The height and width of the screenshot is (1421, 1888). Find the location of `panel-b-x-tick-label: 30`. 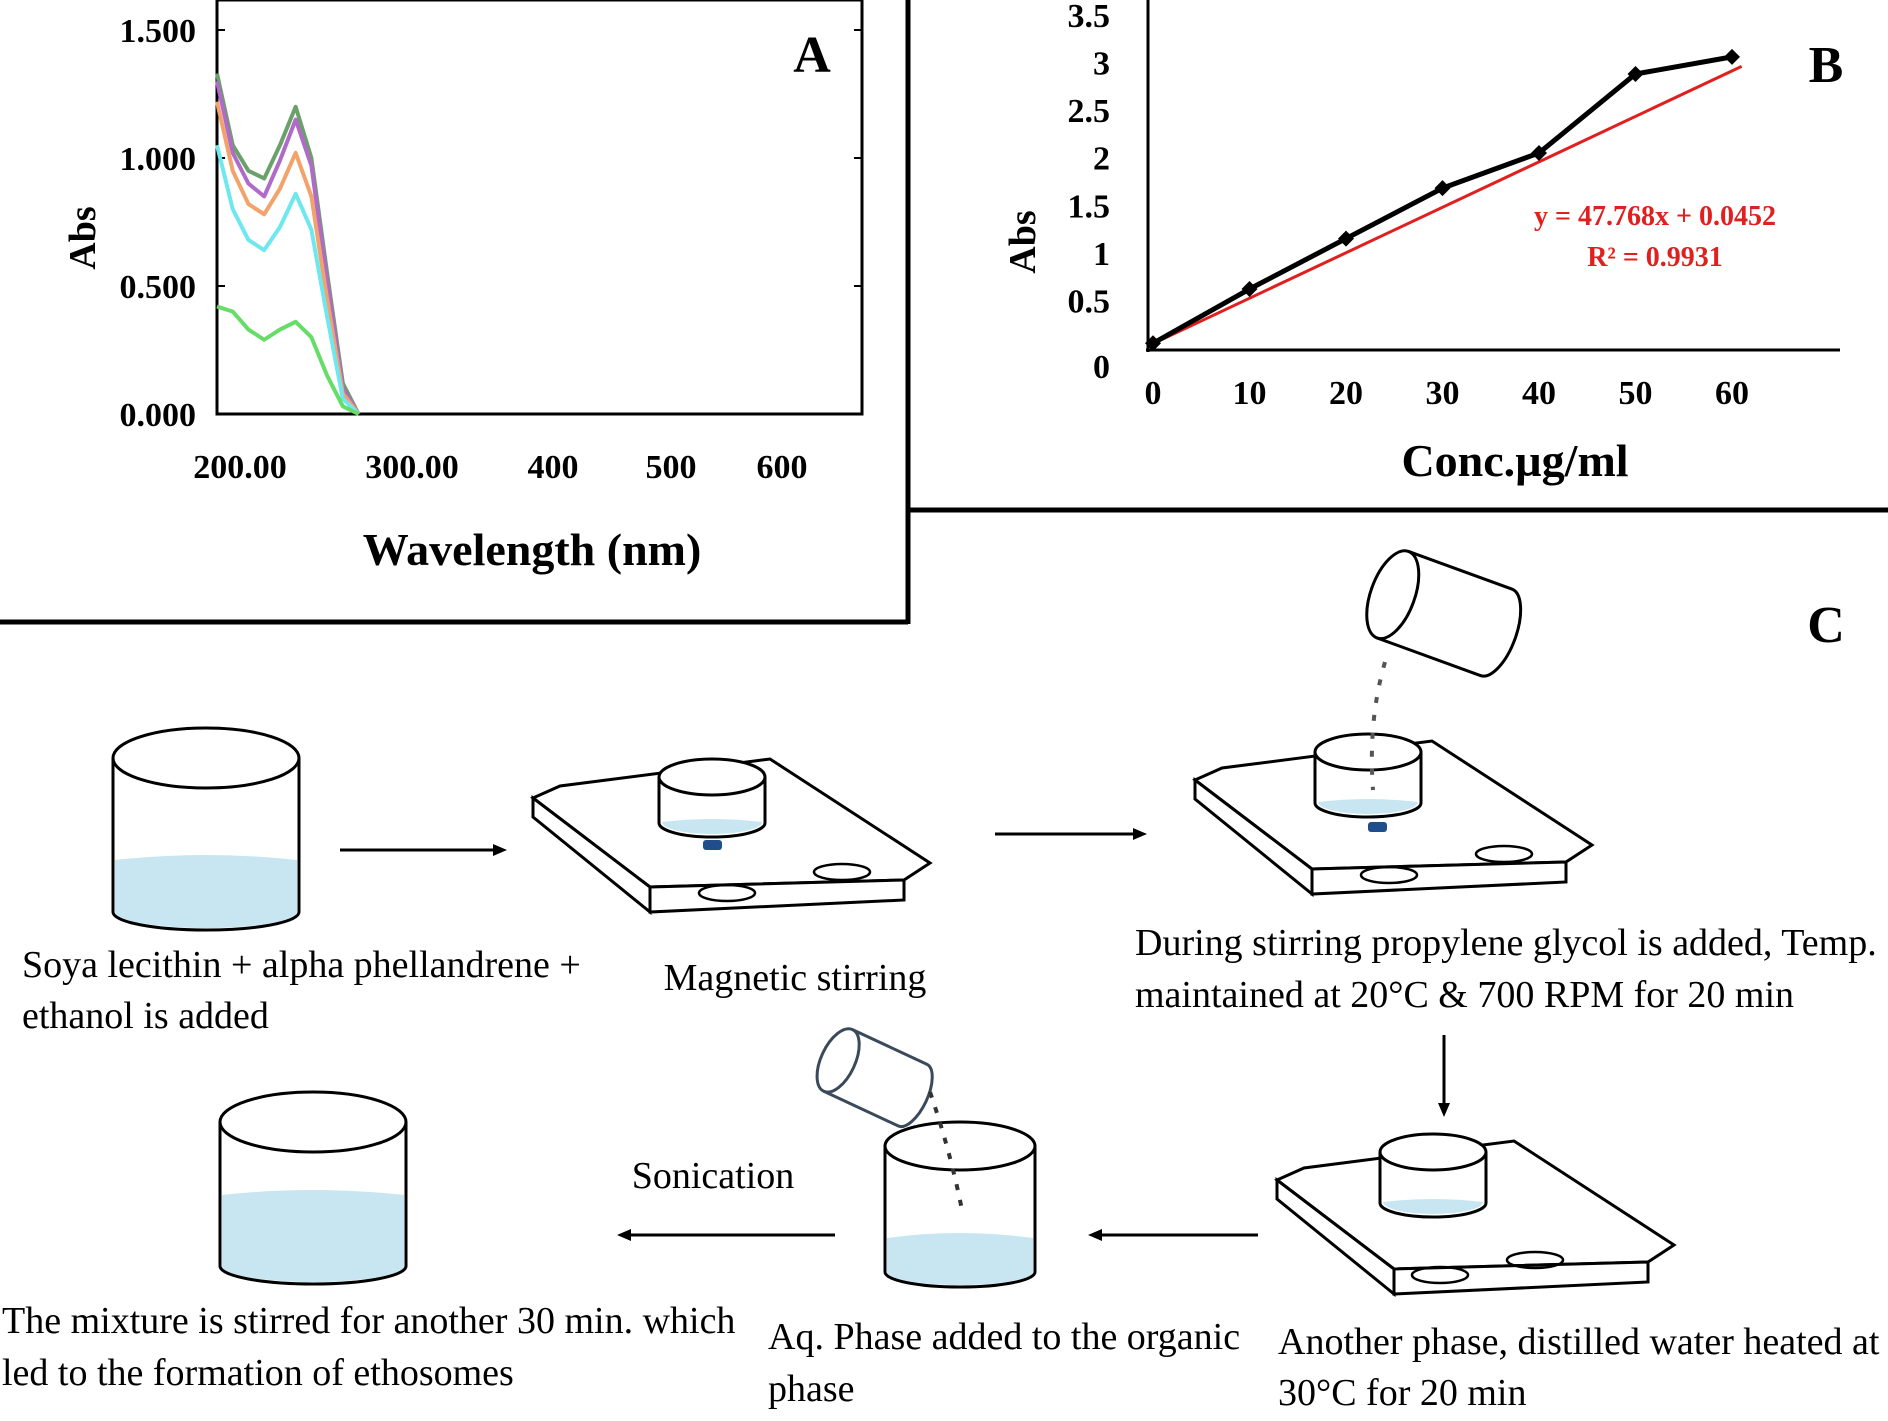

panel-b-x-tick-label: 30 is located at coordinates (1443, 393).